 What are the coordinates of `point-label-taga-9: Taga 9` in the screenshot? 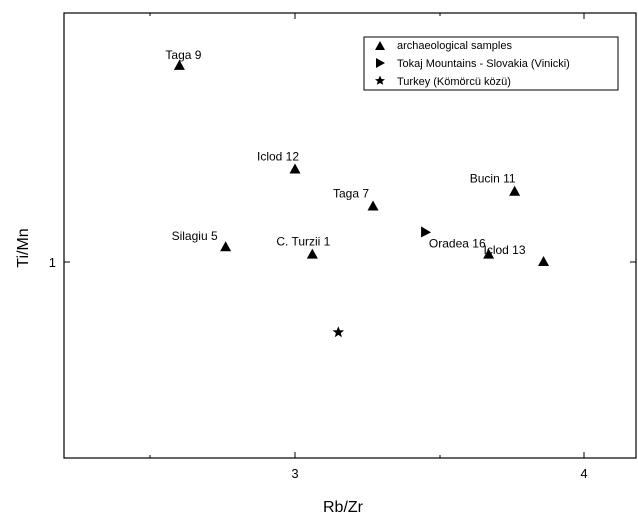 It's located at (183, 55).